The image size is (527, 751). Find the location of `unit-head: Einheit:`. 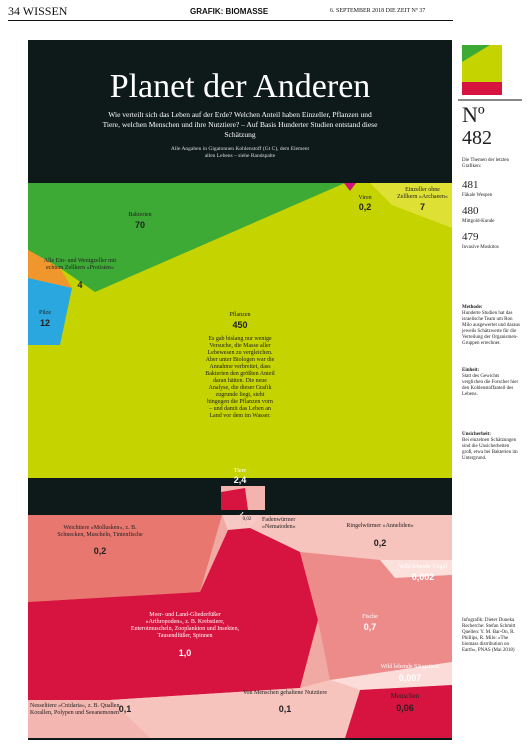

unit-head: Einheit: is located at coordinates (471, 370).